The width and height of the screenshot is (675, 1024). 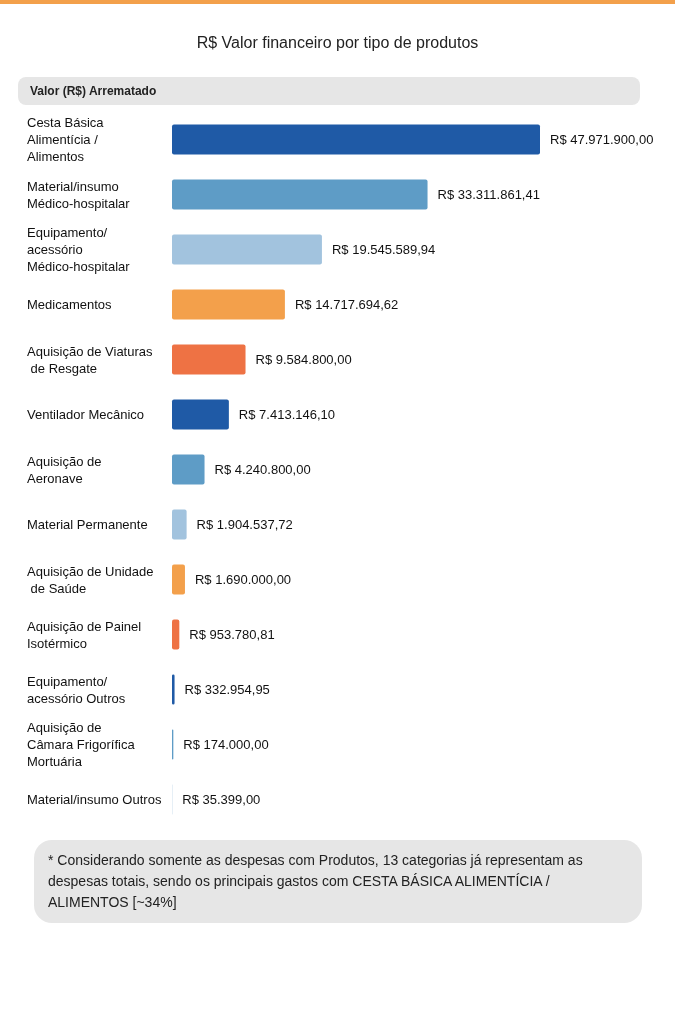 What do you see at coordinates (67, 139) in the screenshot?
I see `y-tick-label: Cesta Básica Alimentícia / Alimentos` at bounding box center [67, 139].